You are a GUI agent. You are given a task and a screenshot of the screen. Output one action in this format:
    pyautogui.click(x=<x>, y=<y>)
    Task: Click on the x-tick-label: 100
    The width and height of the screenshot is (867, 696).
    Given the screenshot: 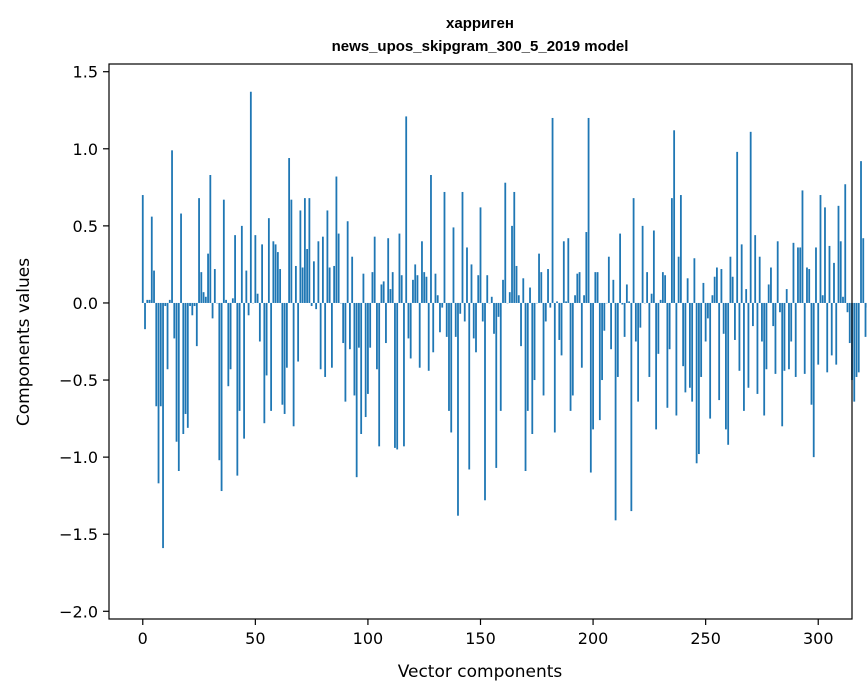 What is the action you would take?
    pyautogui.click(x=368, y=638)
    